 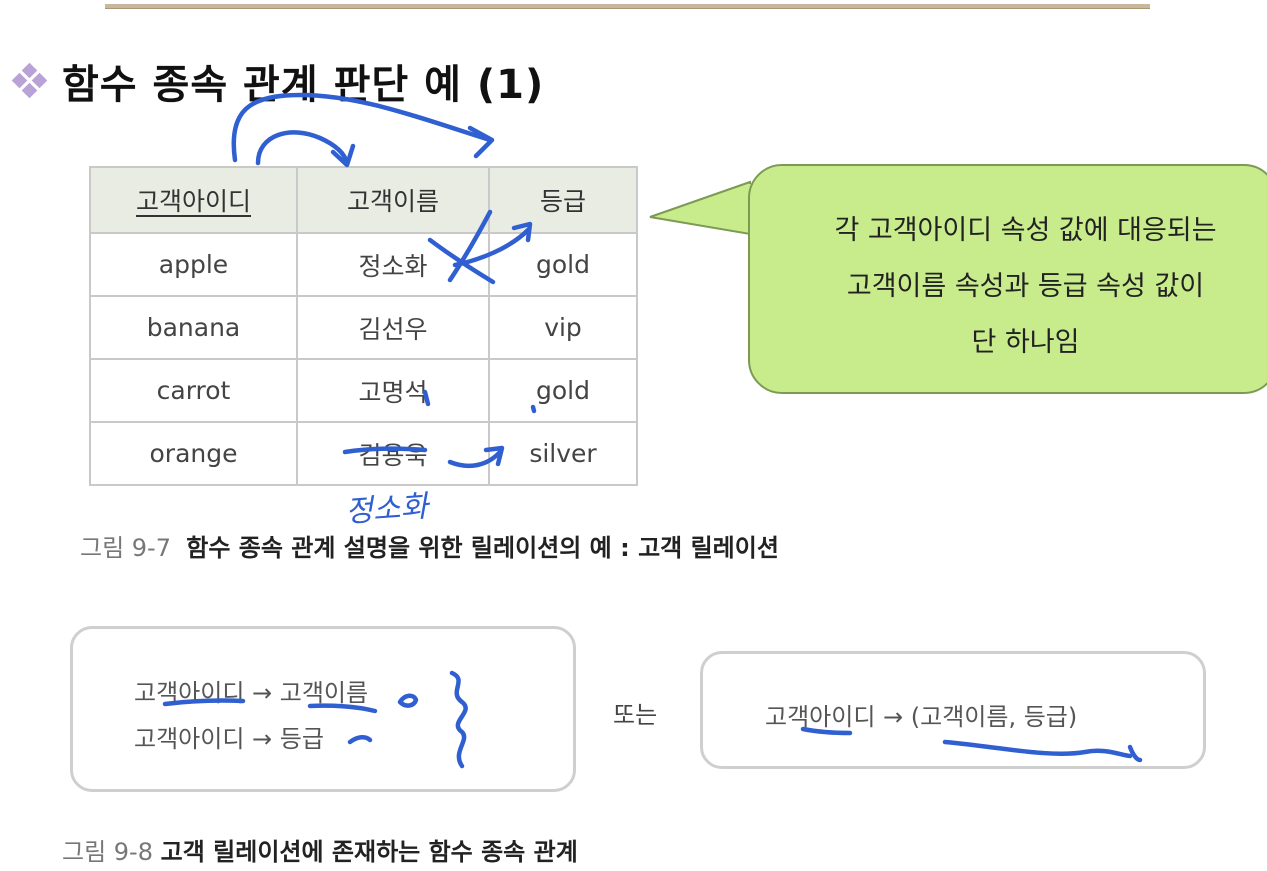 I want to click on header-customer-name: 고객이름, so click(x=393, y=200).